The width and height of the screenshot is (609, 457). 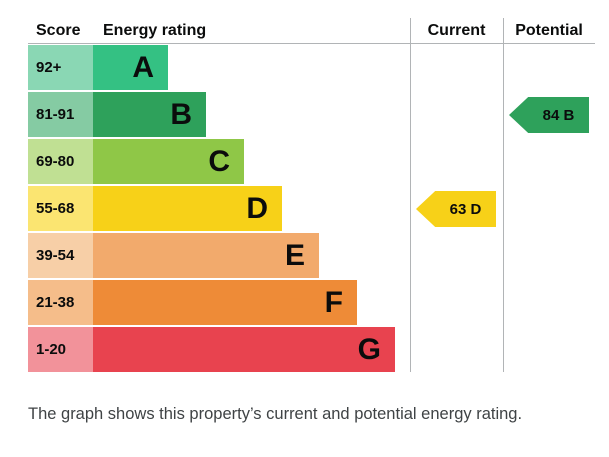 I want to click on header-potential: Potential, so click(x=549, y=30).